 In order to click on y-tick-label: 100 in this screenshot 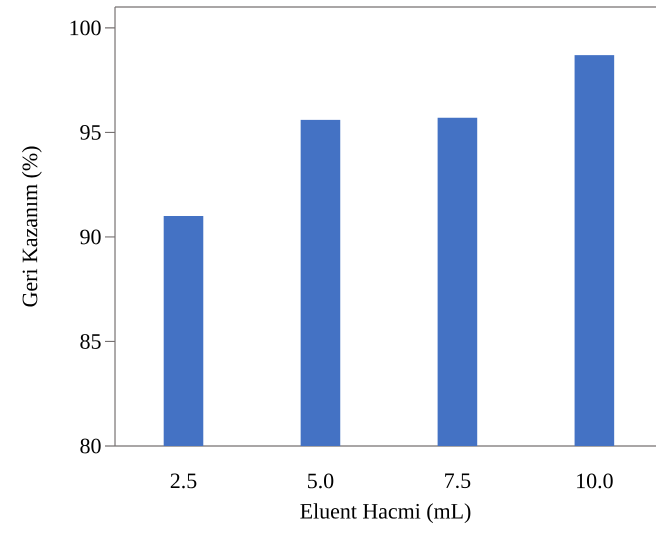, I will do `click(85, 28)`.